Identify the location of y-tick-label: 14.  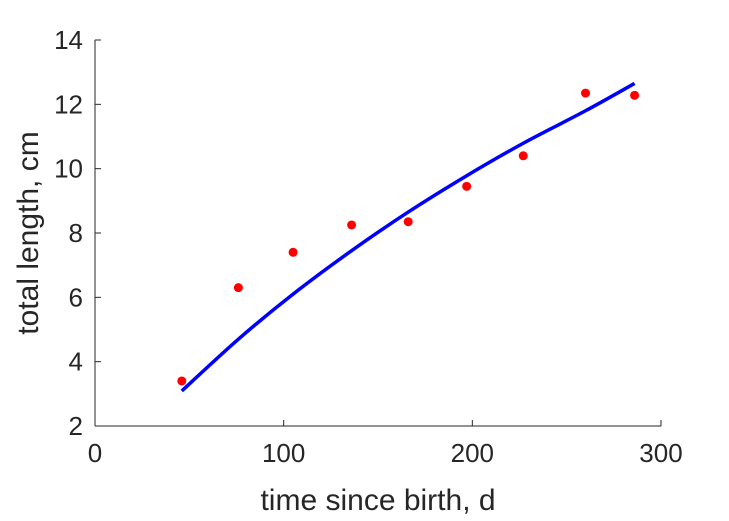
(68, 40).